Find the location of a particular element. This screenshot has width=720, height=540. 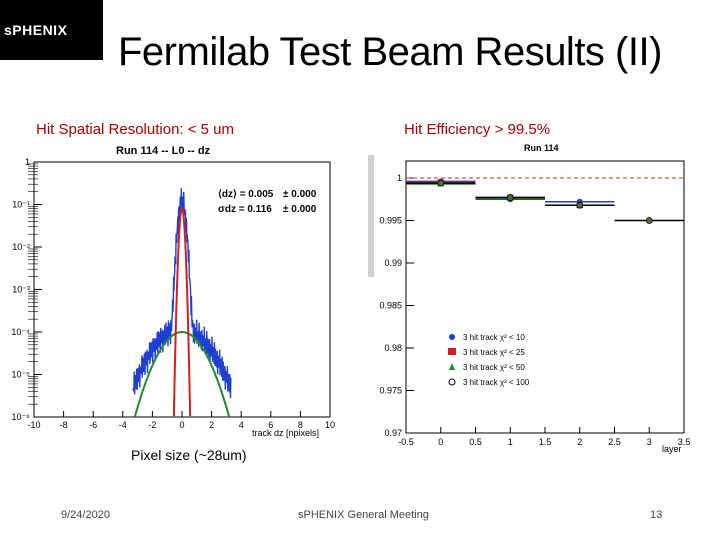

pixel-size-caption: Pixel size (~28um) is located at coordinates (189, 455).